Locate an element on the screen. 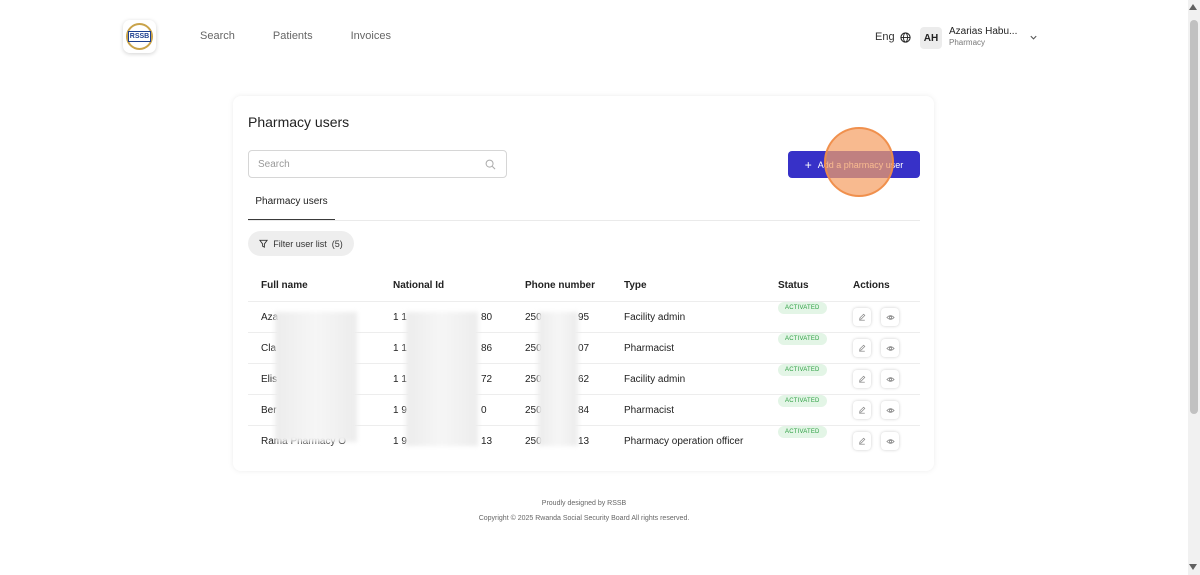  redacted-names is located at coordinates (316, 377).